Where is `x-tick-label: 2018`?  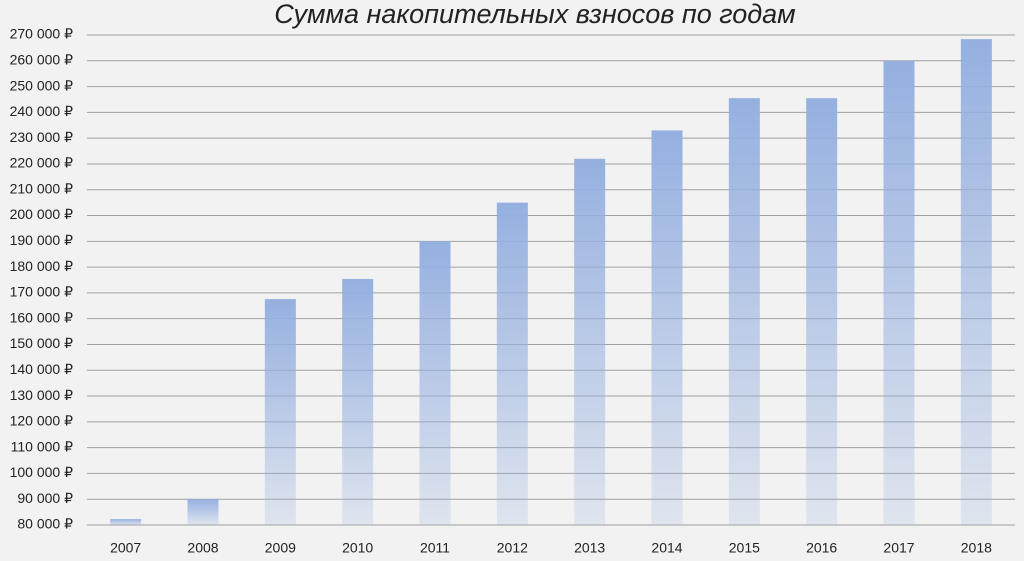
x-tick-label: 2018 is located at coordinates (976, 548).